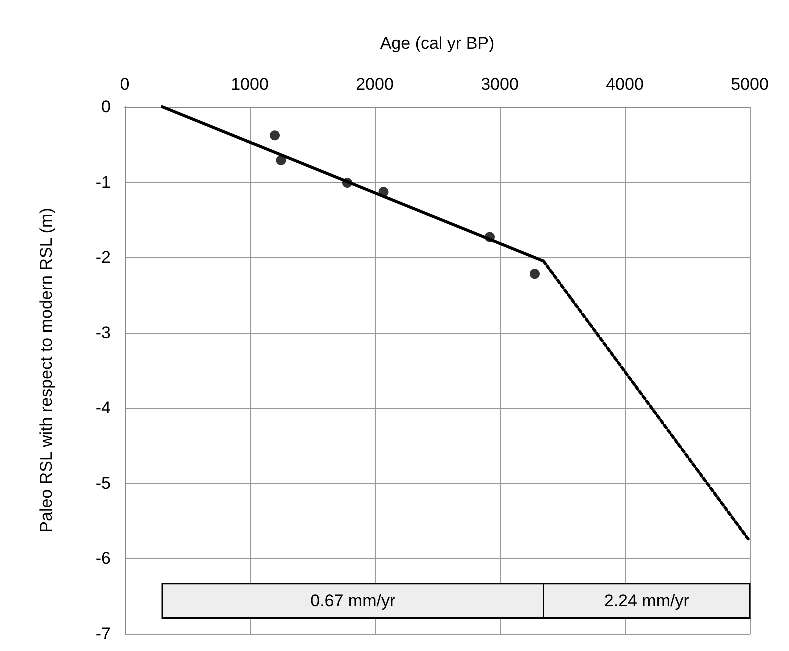  I want to click on y-tick-label: -3, so click(103, 332).